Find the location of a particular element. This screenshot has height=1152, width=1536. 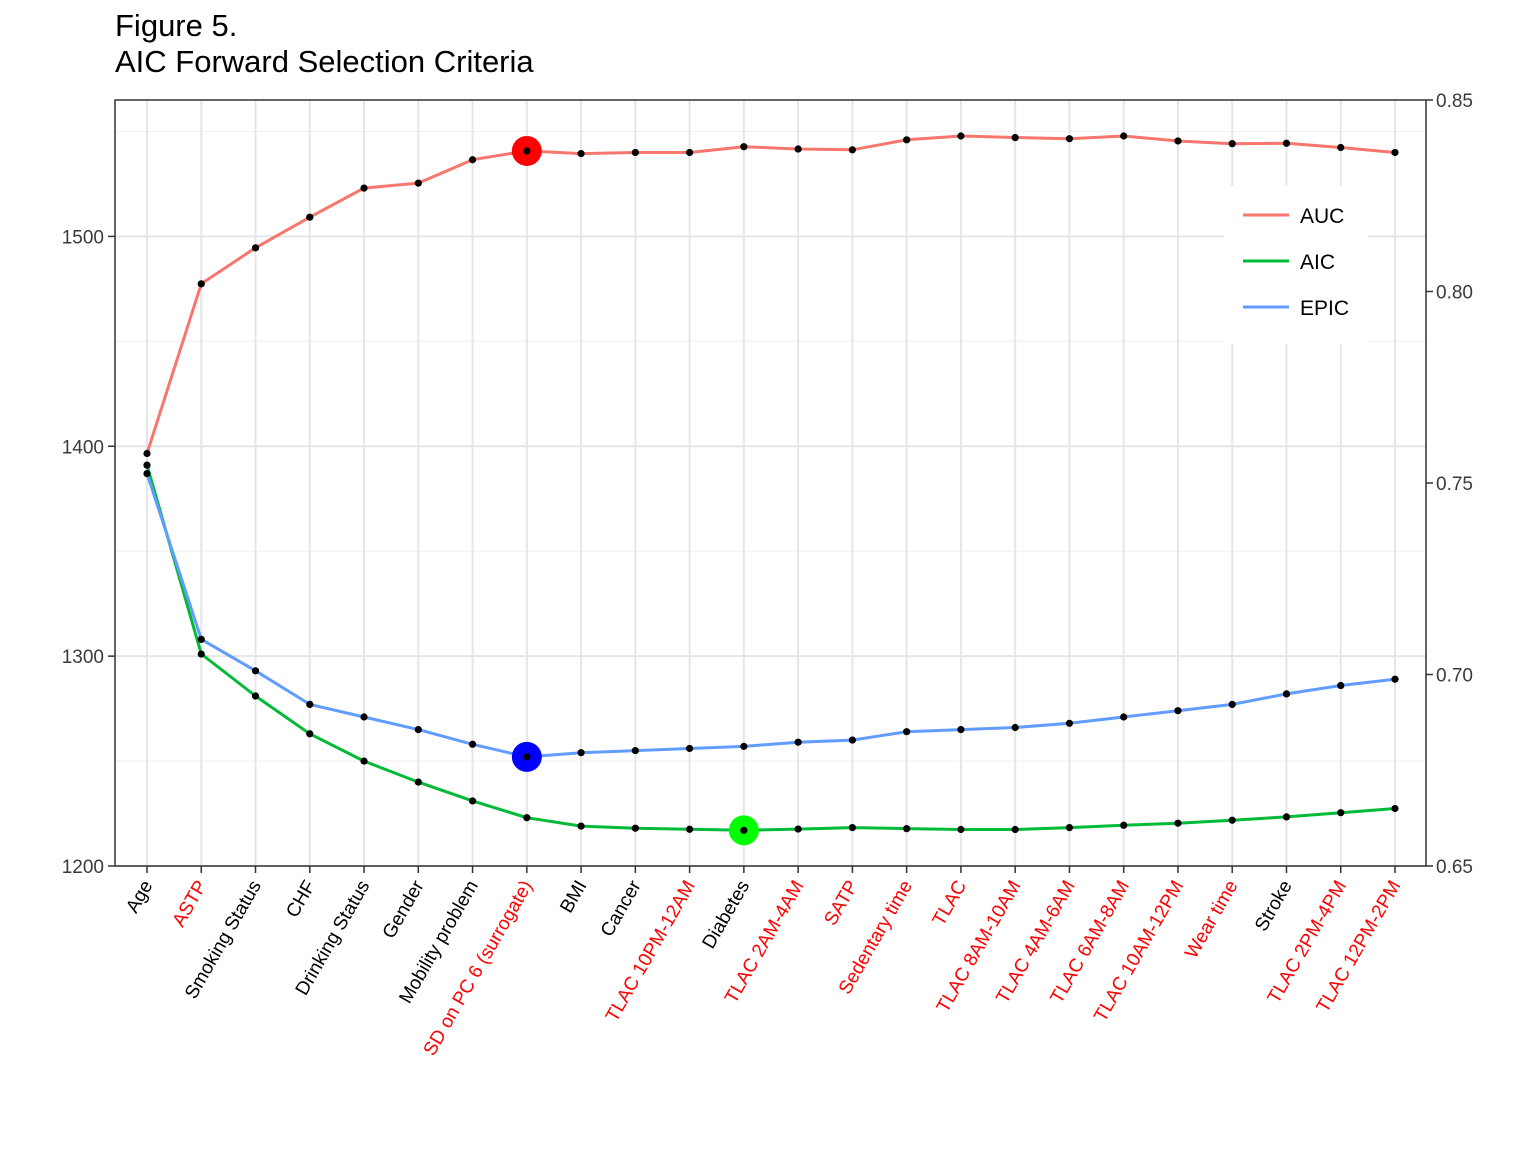

title-block: Figure 5. AIC Forward Selection Criteria is located at coordinates (324, 44).